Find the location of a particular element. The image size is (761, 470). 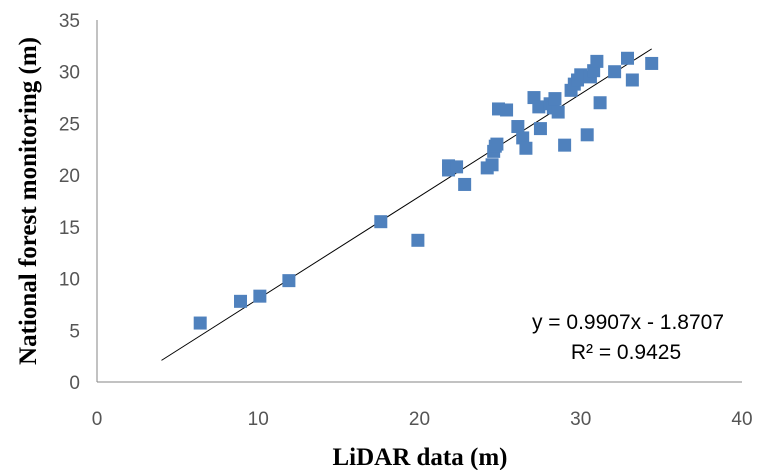

y-tick-label: 25 is located at coordinates (69, 124).